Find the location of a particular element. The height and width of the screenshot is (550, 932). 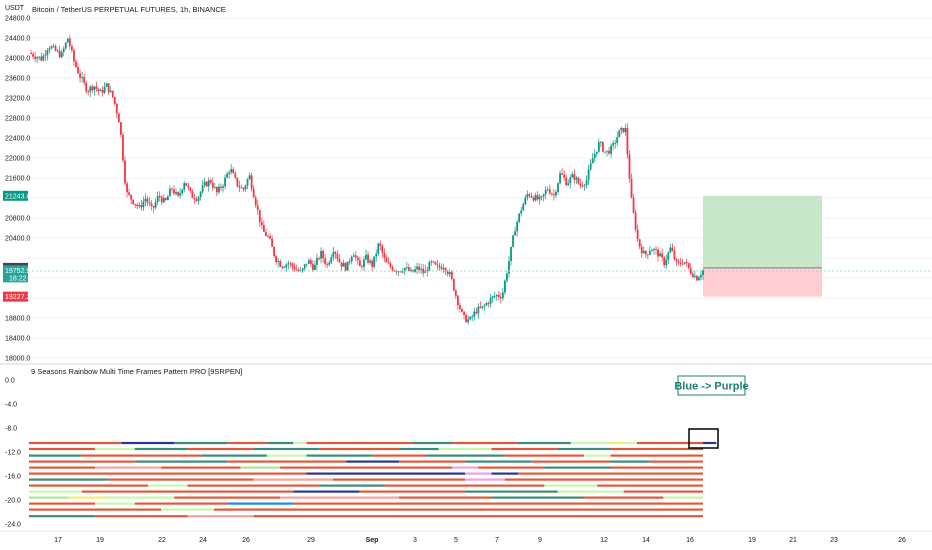

loss-zone is located at coordinates (762, 282).